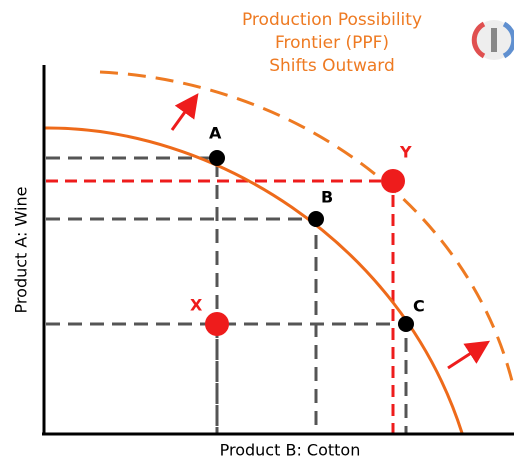 The width and height of the screenshot is (514, 461). What do you see at coordinates (290, 450) in the screenshot?
I see `x-axis-label: Product B: Cotton` at bounding box center [290, 450].